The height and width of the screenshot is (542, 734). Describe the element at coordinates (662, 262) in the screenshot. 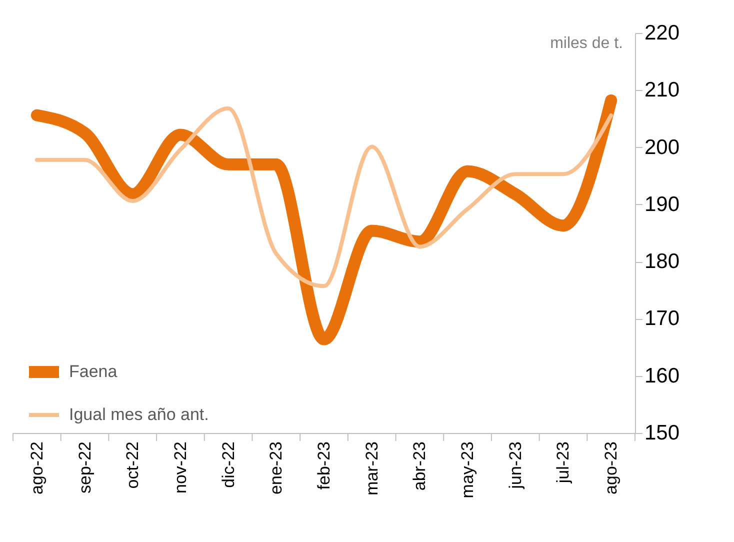

I see `y-tick-label: 180` at that location.